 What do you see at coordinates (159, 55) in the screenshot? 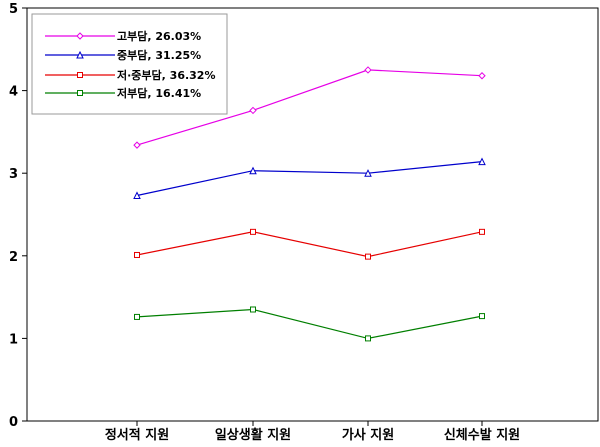
I see `legend-label: 중부담, 31.25%` at bounding box center [159, 55].